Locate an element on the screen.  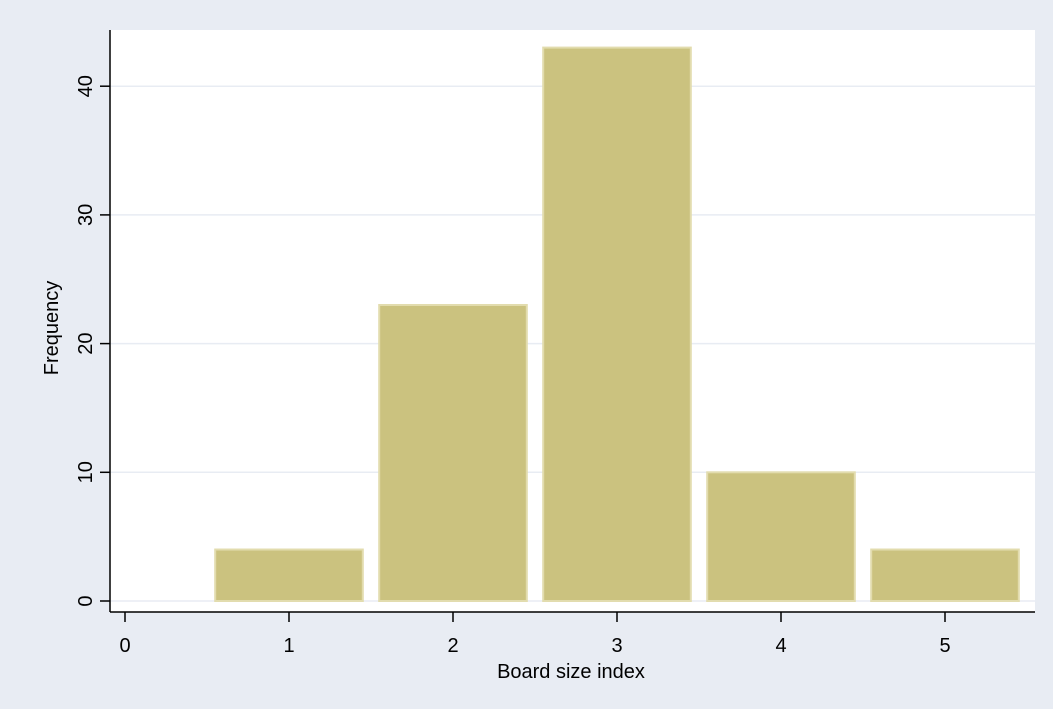
x-tick-label-4: 4 is located at coordinates (780, 646).